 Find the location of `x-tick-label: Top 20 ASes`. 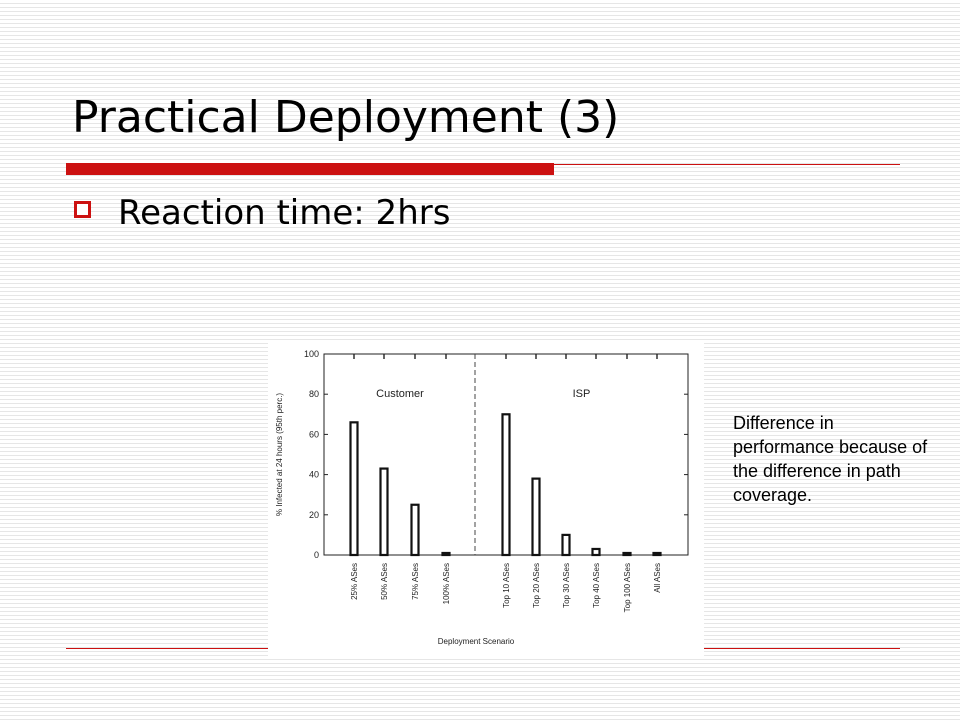

x-tick-label: Top 20 ASes is located at coordinates (536, 585).